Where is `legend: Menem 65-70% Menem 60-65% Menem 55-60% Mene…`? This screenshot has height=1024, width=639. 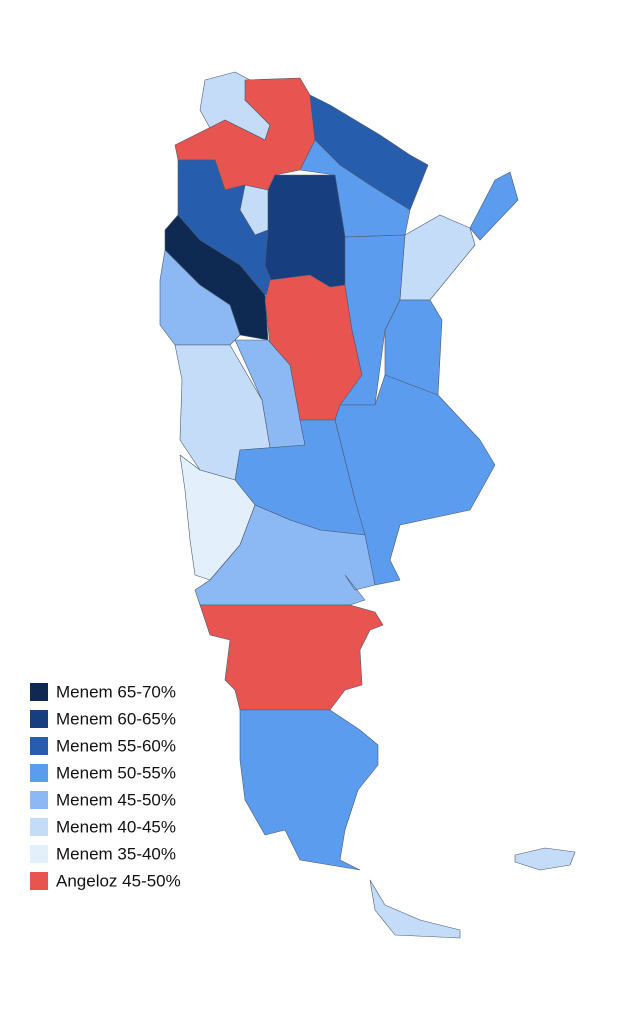 legend: Menem 65-70% Menem 60-65% Menem 55-60% Mene… is located at coordinates (105, 786).